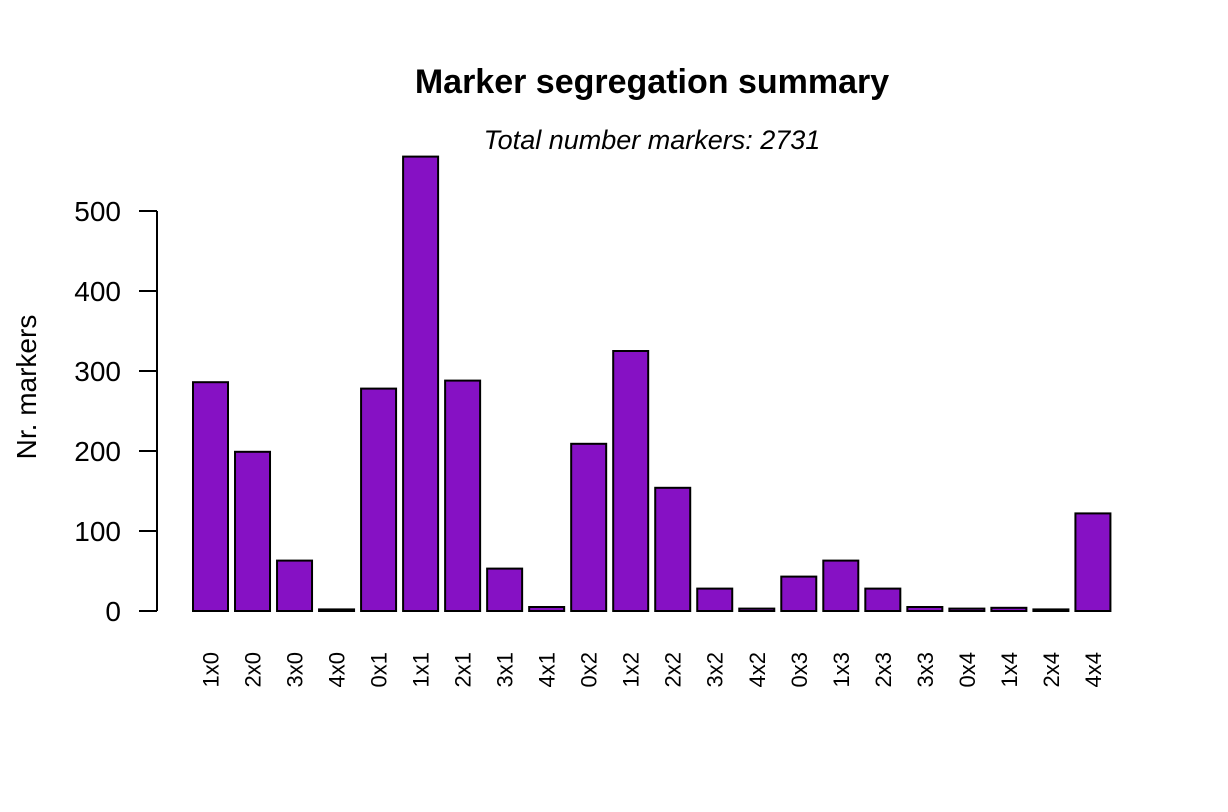 This screenshot has width=1228, height=812. I want to click on x-tick-label: 3x3, so click(925, 669).